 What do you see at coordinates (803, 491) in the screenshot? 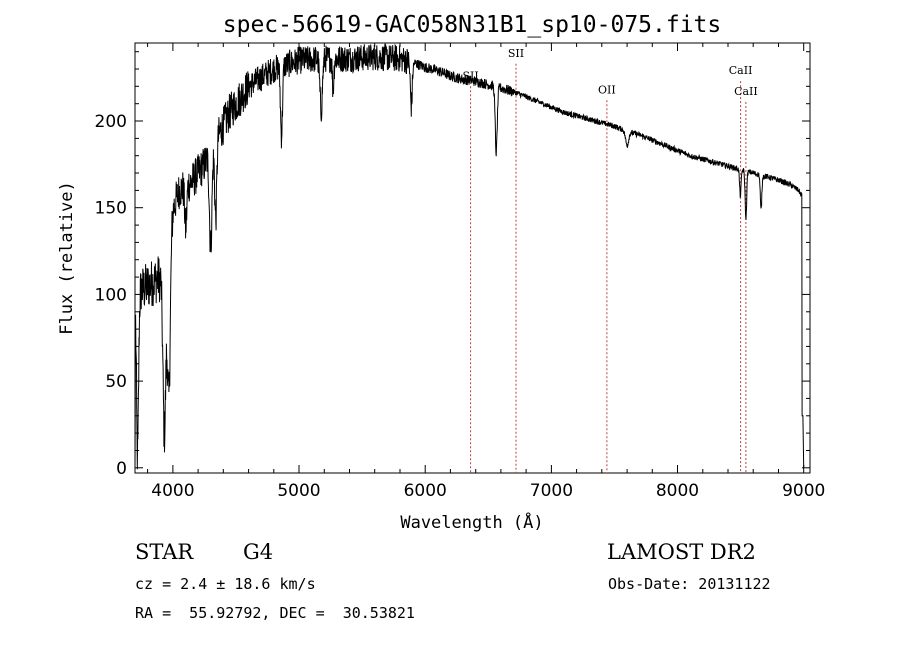
I see `x-tick-label: 9000` at bounding box center [803, 491].